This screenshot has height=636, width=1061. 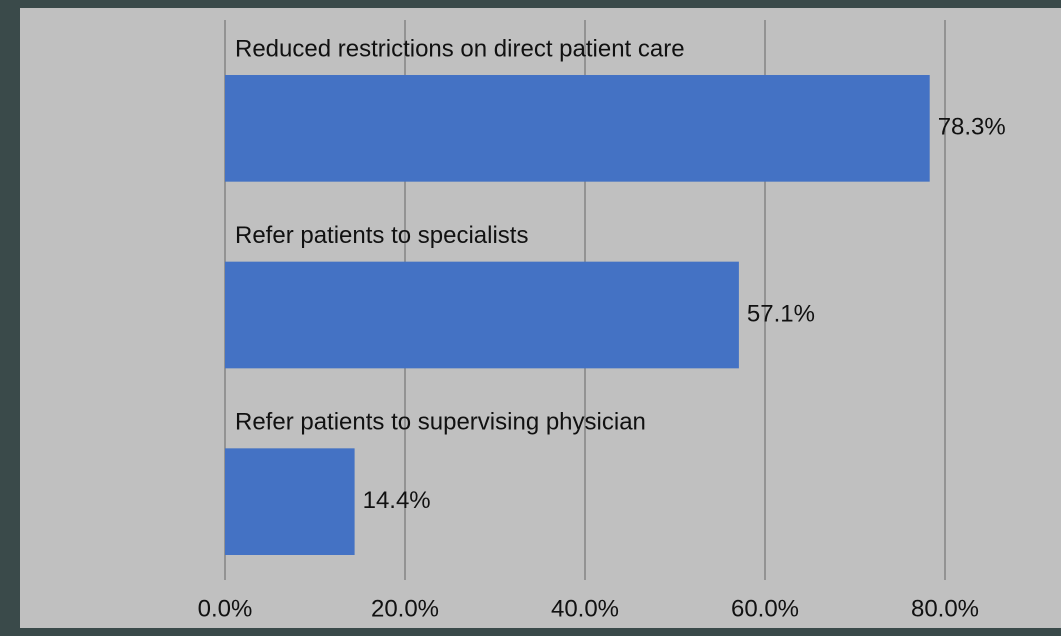 What do you see at coordinates (440, 422) in the screenshot?
I see `category-label: Refer patients to supervising physician` at bounding box center [440, 422].